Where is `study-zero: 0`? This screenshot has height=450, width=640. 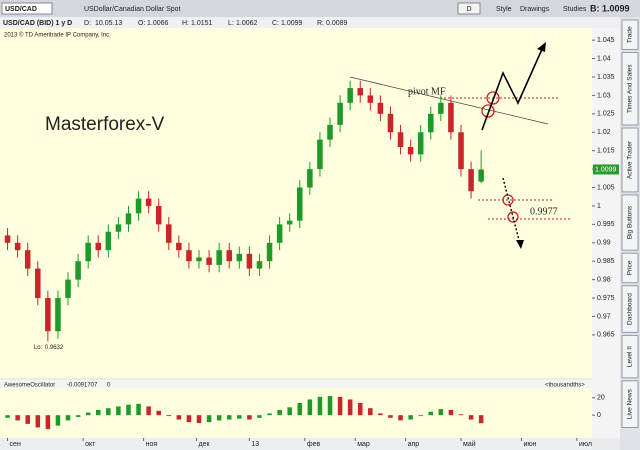 study-zero: 0 is located at coordinates (109, 386).